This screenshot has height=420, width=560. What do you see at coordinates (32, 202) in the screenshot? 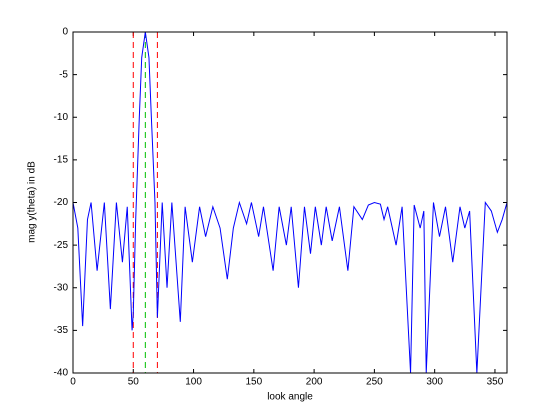
I see `y-axis-label: mag y(theta) in dB` at bounding box center [32, 202].